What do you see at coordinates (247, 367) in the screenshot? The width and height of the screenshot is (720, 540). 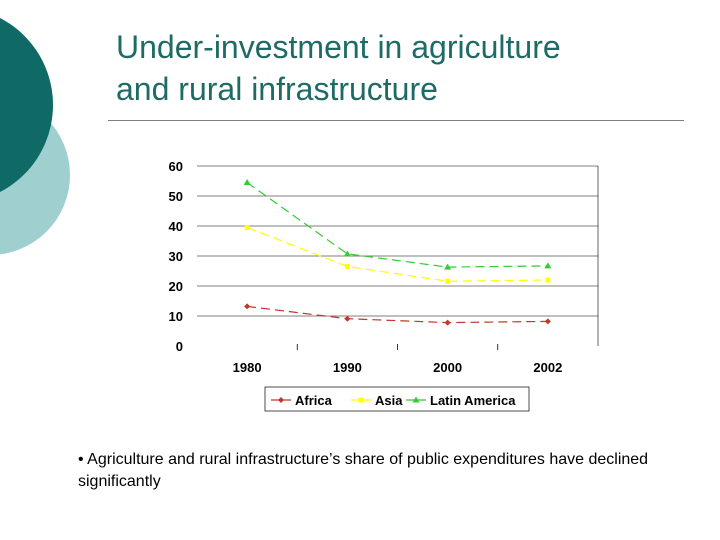 I see `x-tick-label: 1980` at bounding box center [247, 367].